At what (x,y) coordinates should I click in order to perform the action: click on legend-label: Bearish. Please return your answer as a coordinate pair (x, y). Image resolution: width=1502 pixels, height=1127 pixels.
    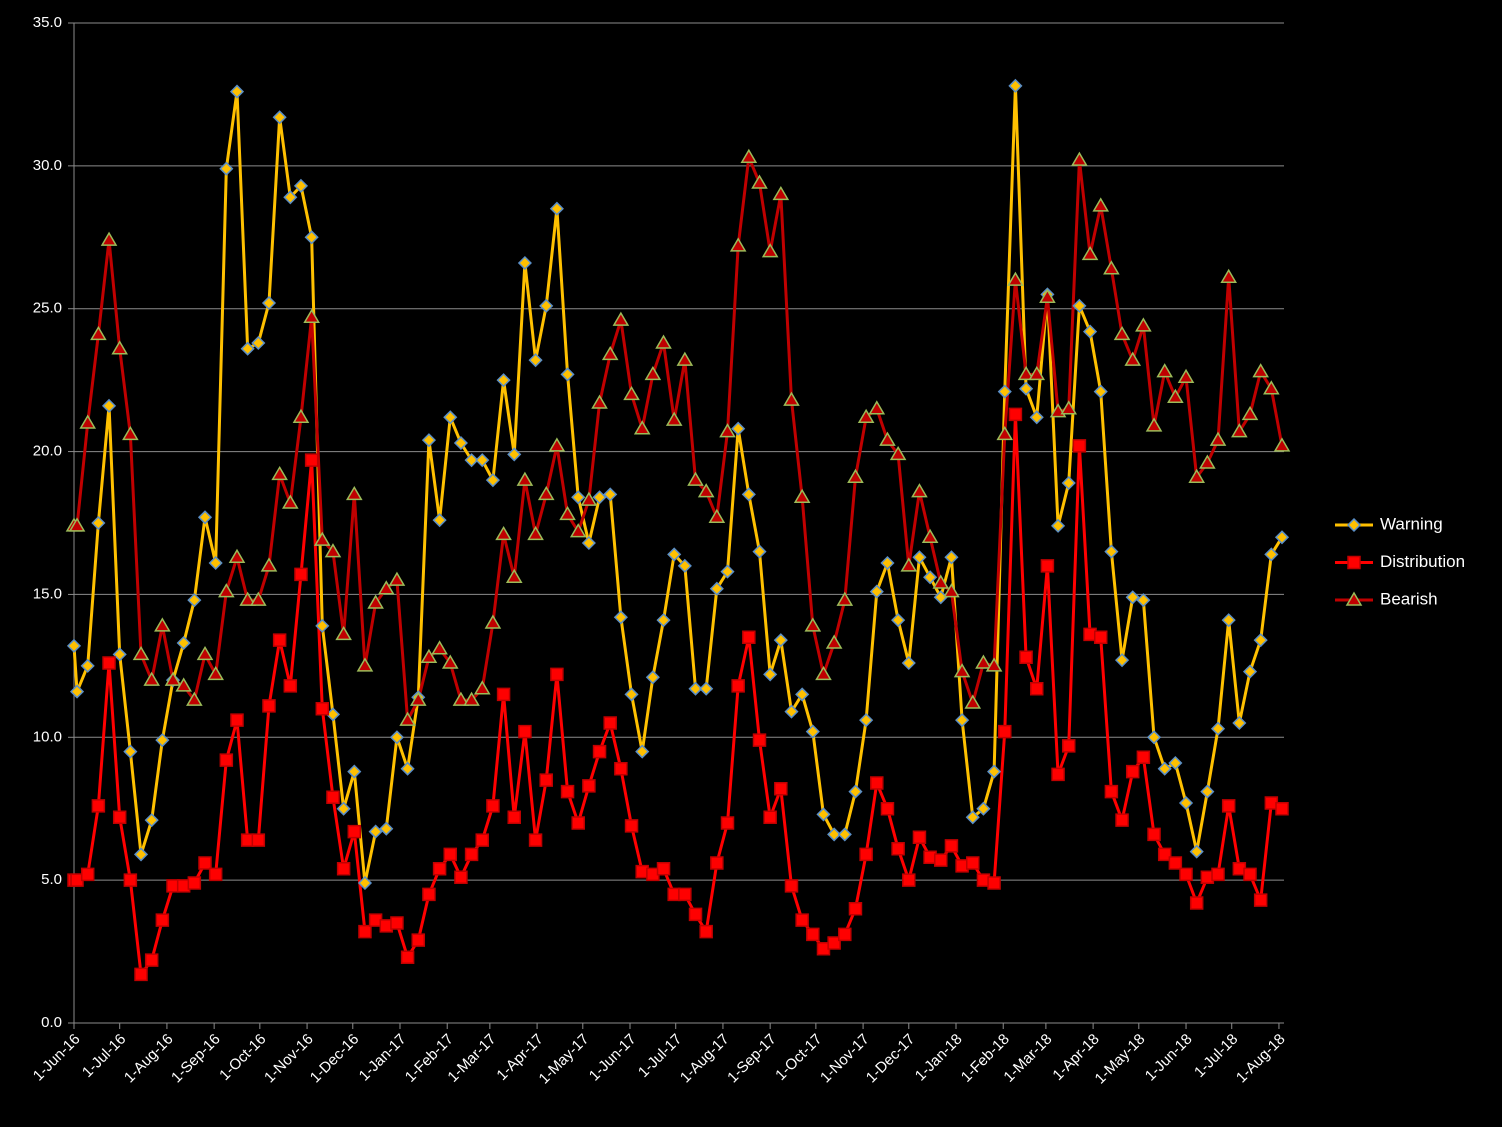
    Looking at the image, I should click on (1409, 598).